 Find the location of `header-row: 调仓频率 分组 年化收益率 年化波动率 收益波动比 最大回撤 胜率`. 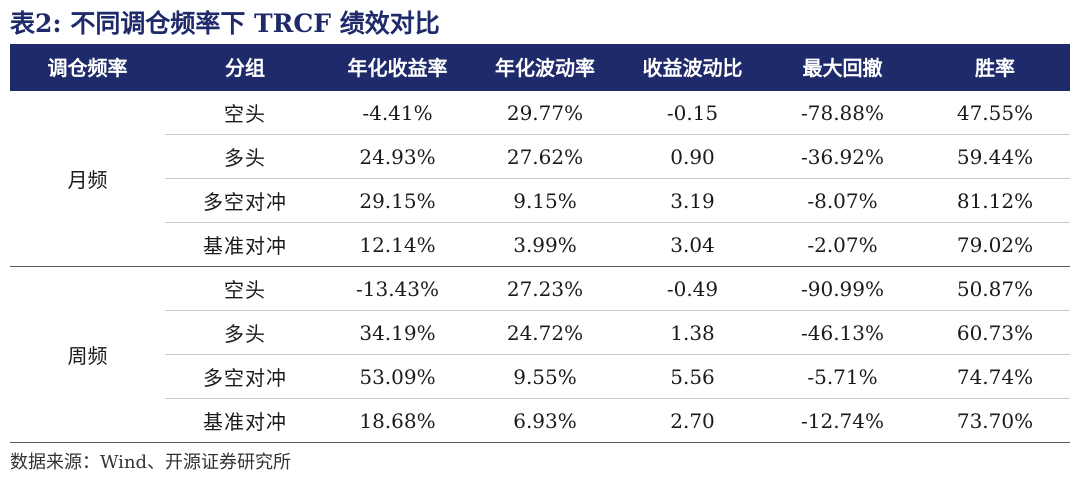

header-row: 调仓频率 分组 年化收益率 年化波动率 收益波动比 最大回撤 胜率 is located at coordinates (540, 67).